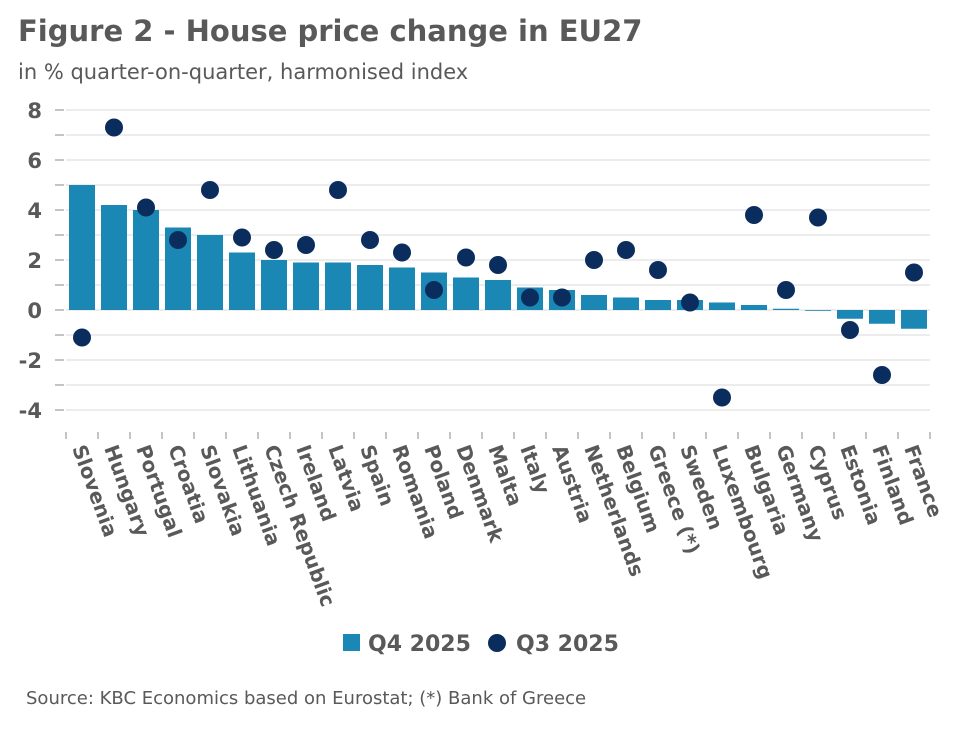 Image resolution: width=960 pixels, height=741 pixels. What do you see at coordinates (658, 270) in the screenshot?
I see `dot-q3-greece-` at bounding box center [658, 270].